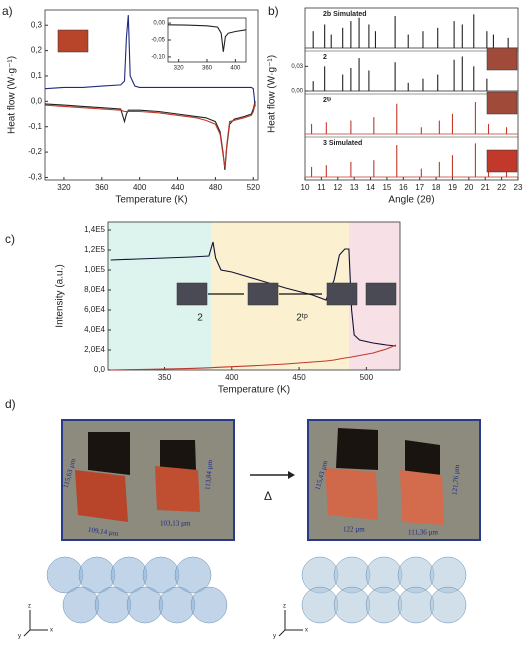 The height and width of the screenshot is (647, 524). What do you see at coordinates (35, 126) in the screenshot?
I see `y-tick-label: -0,1` at bounding box center [35, 126].